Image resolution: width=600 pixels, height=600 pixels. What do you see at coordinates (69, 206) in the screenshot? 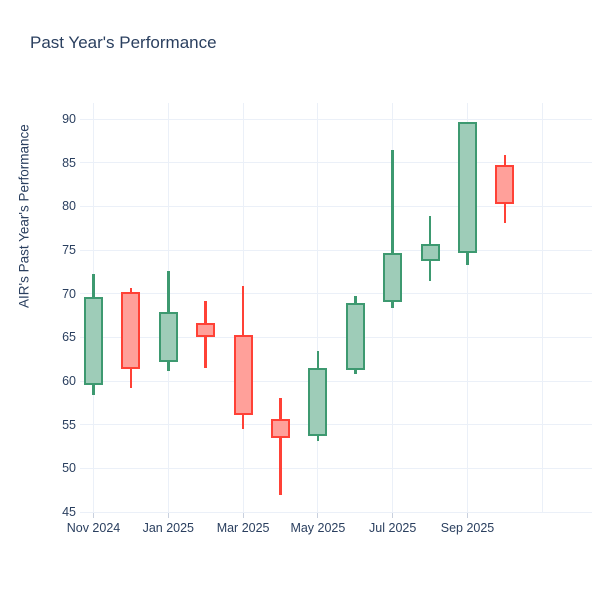
I see `y-tick-label: 80` at bounding box center [69, 206].